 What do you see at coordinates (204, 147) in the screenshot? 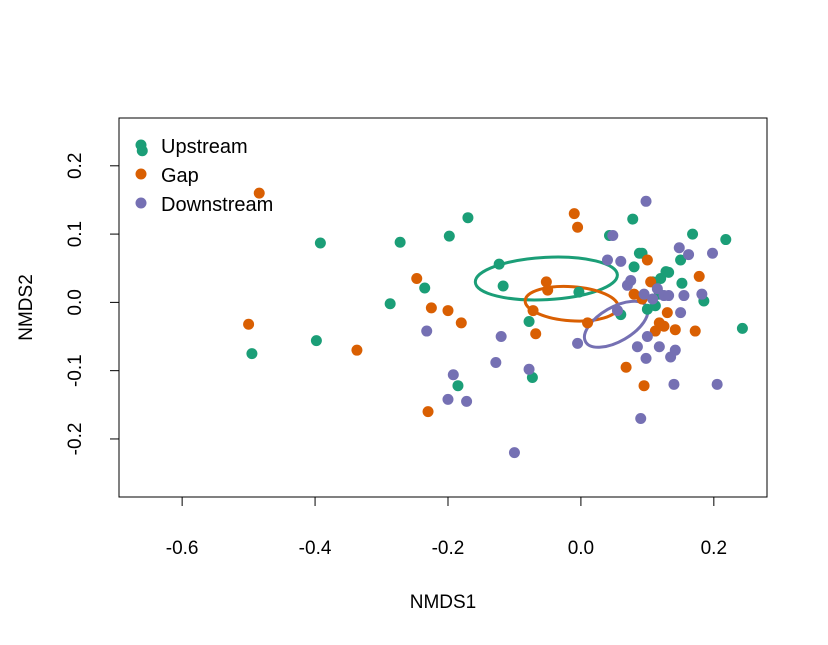
I see `legend-label-upstream: Upstream` at bounding box center [204, 147].